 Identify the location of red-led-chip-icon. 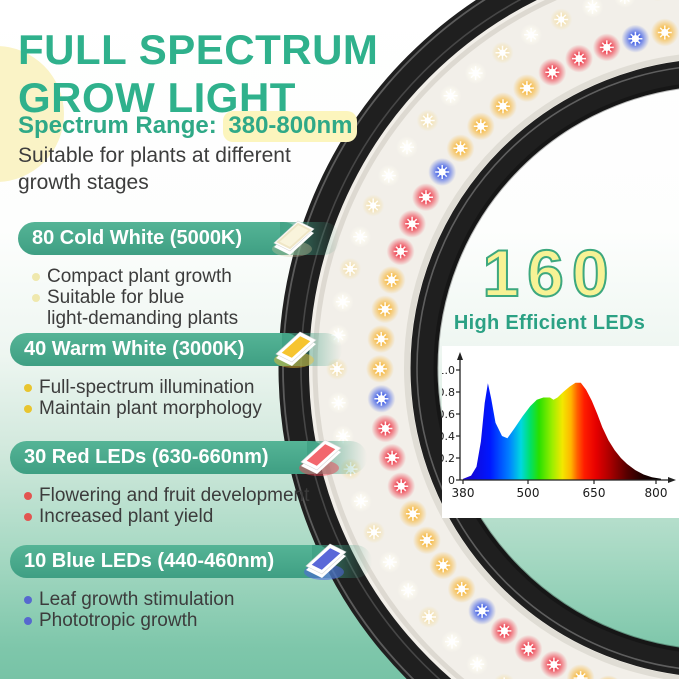
(320, 457).